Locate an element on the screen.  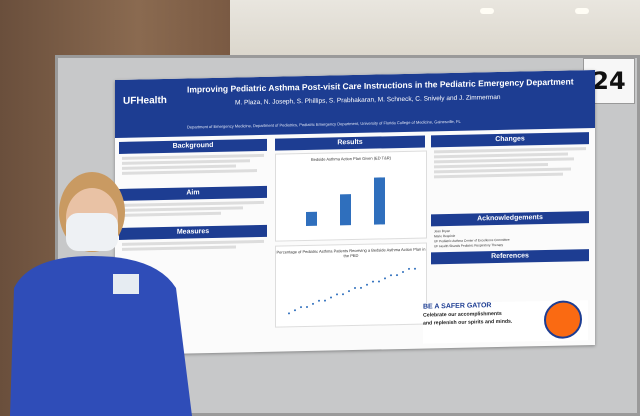
changes-text is located at coordinates (510, 180).